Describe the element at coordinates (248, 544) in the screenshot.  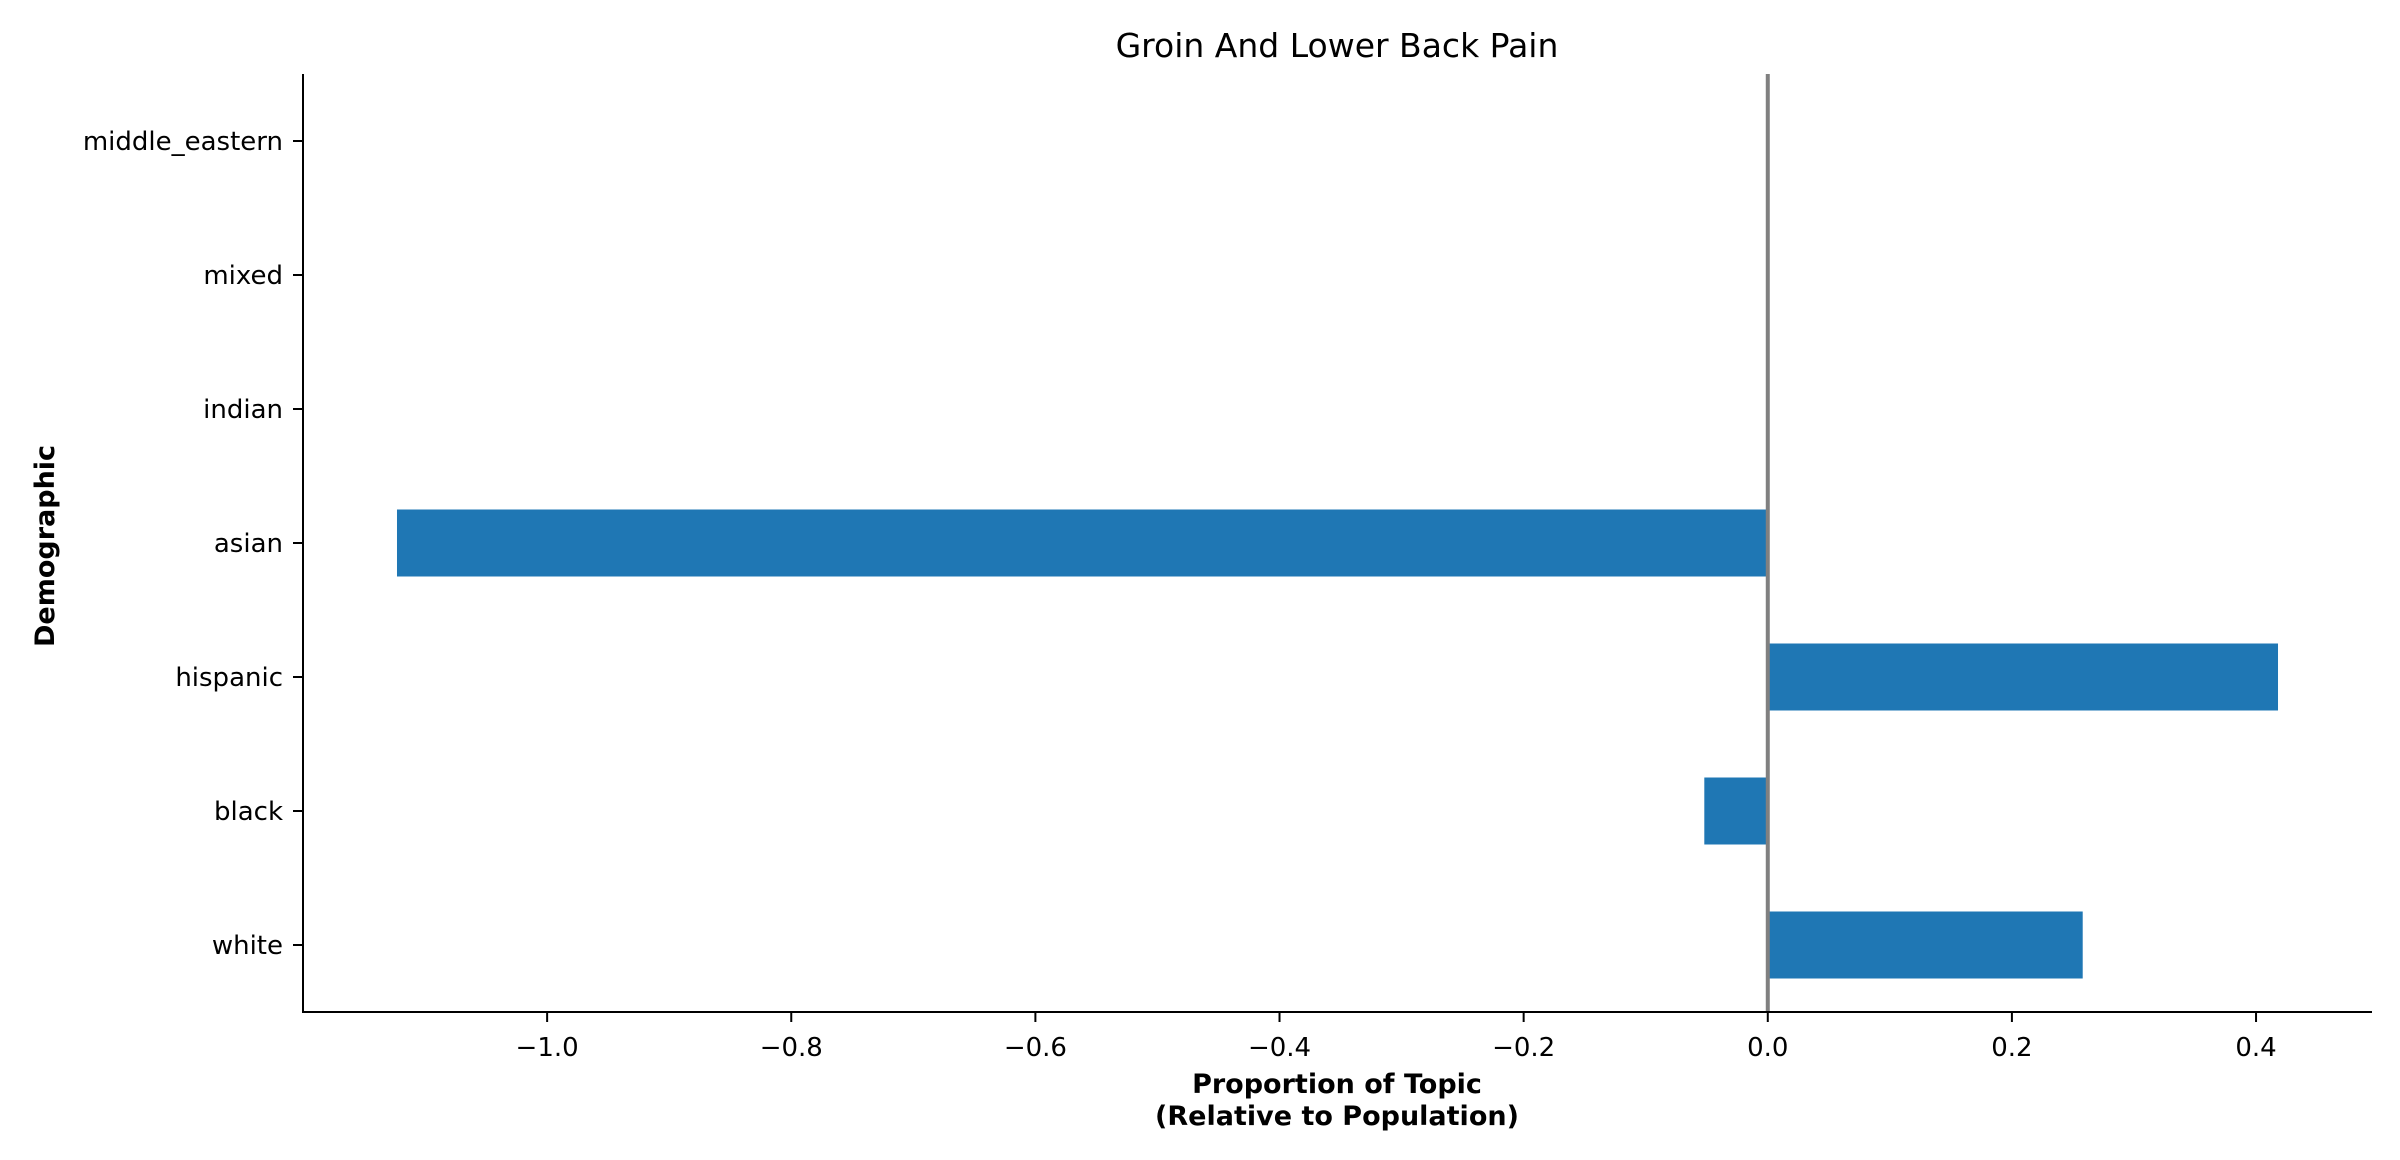
I see `y-tick-label: asian` at that location.